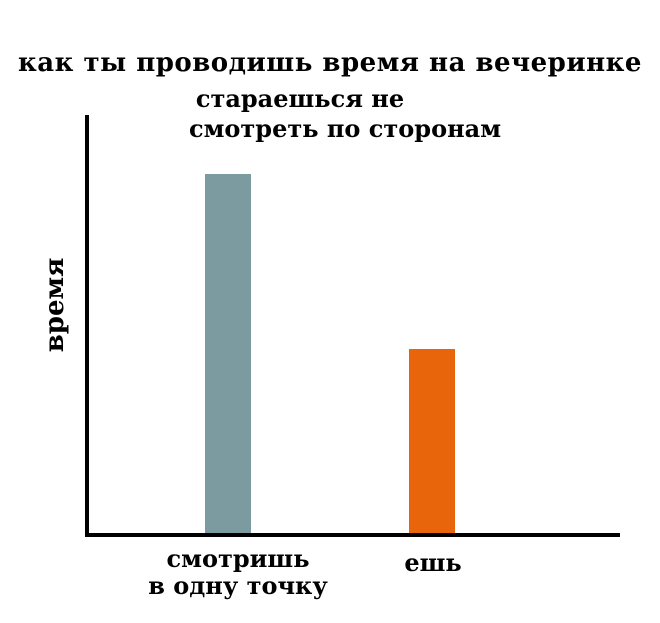 The height and width of the screenshot is (623, 660). Describe the element at coordinates (55, 305) in the screenshot. I see `y-axis-label-text: время` at that location.